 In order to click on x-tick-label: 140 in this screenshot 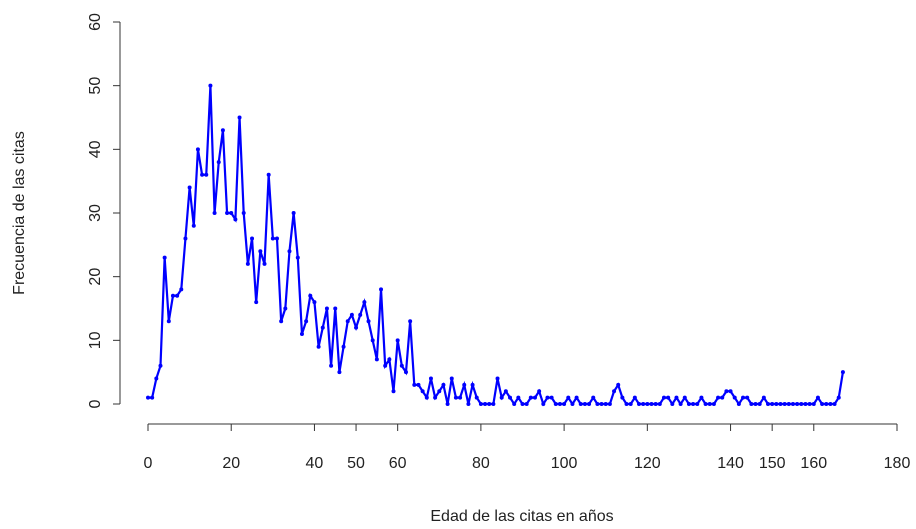, I will do `click(730, 463)`.